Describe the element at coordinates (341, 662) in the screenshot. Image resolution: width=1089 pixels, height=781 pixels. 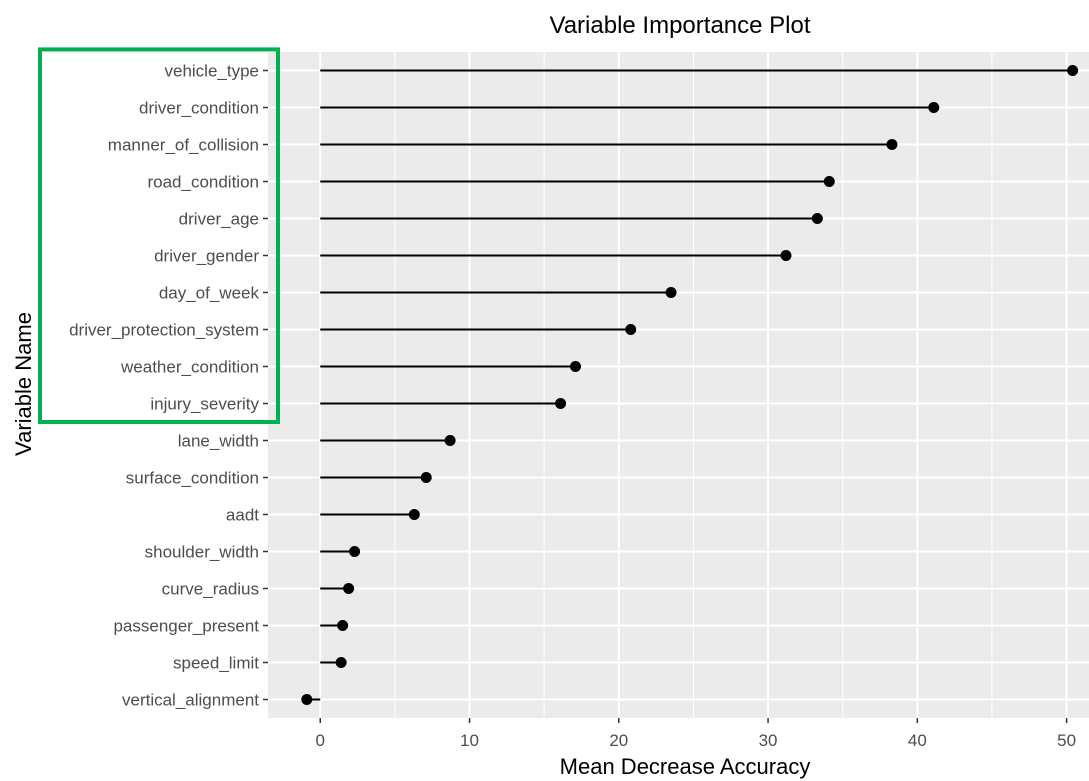
I see `lollipop-point-speed_limit` at that location.